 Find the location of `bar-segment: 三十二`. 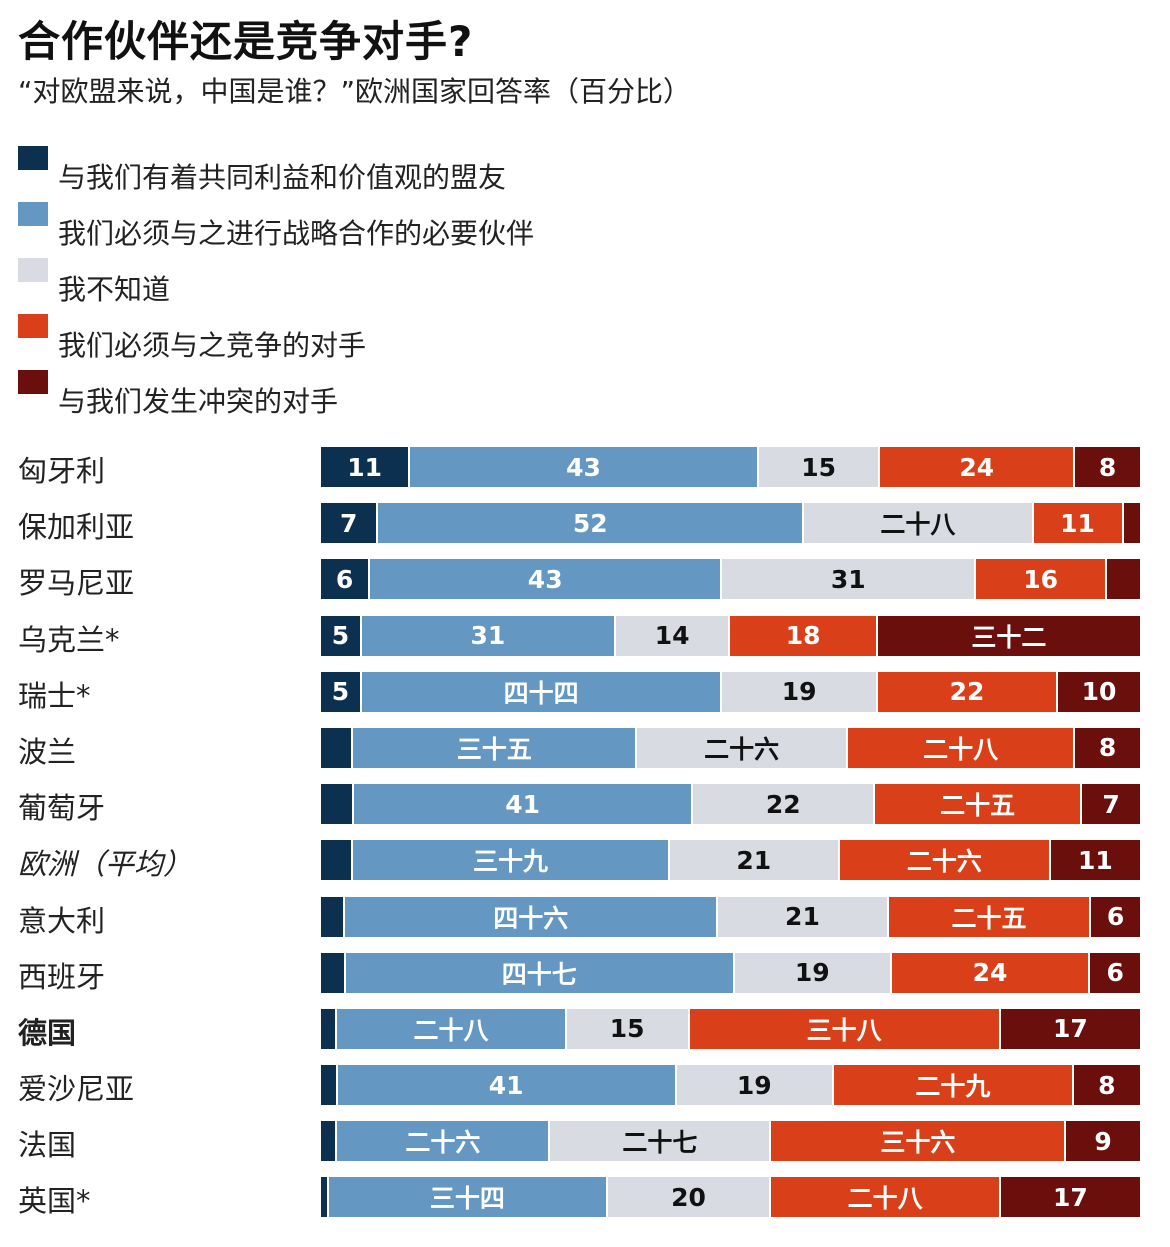

bar-segment: 三十二 is located at coordinates (1008, 635).